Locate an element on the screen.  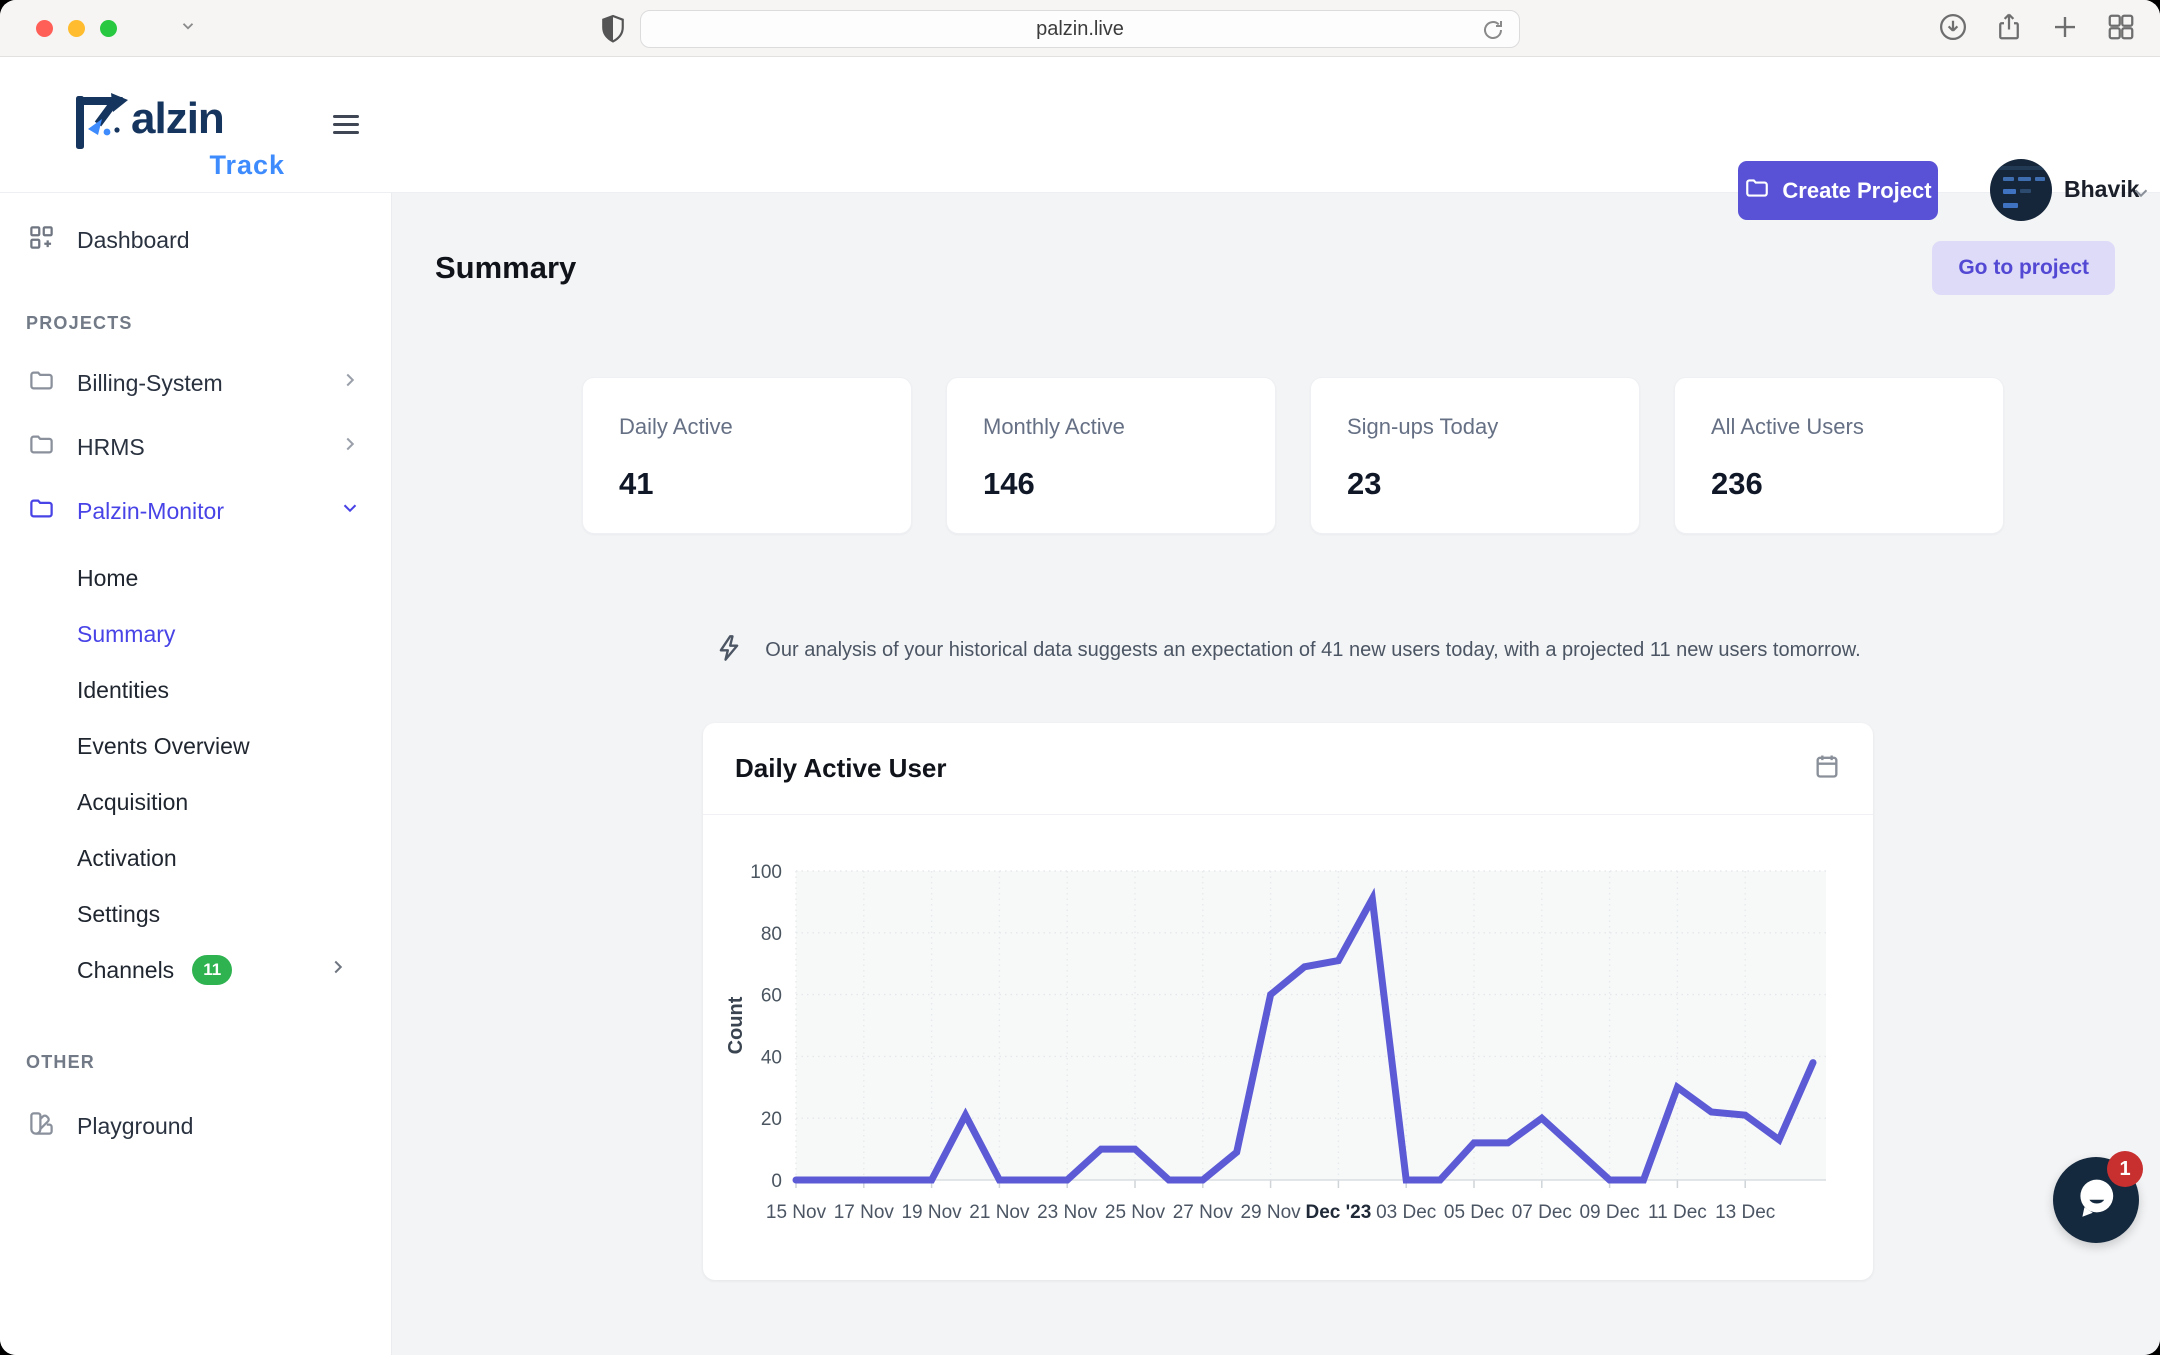
zoom-window-button is located at coordinates (108, 28).